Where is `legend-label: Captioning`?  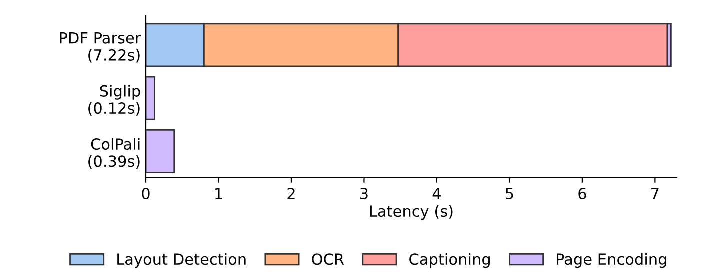
legend-label: Captioning is located at coordinates (450, 260).